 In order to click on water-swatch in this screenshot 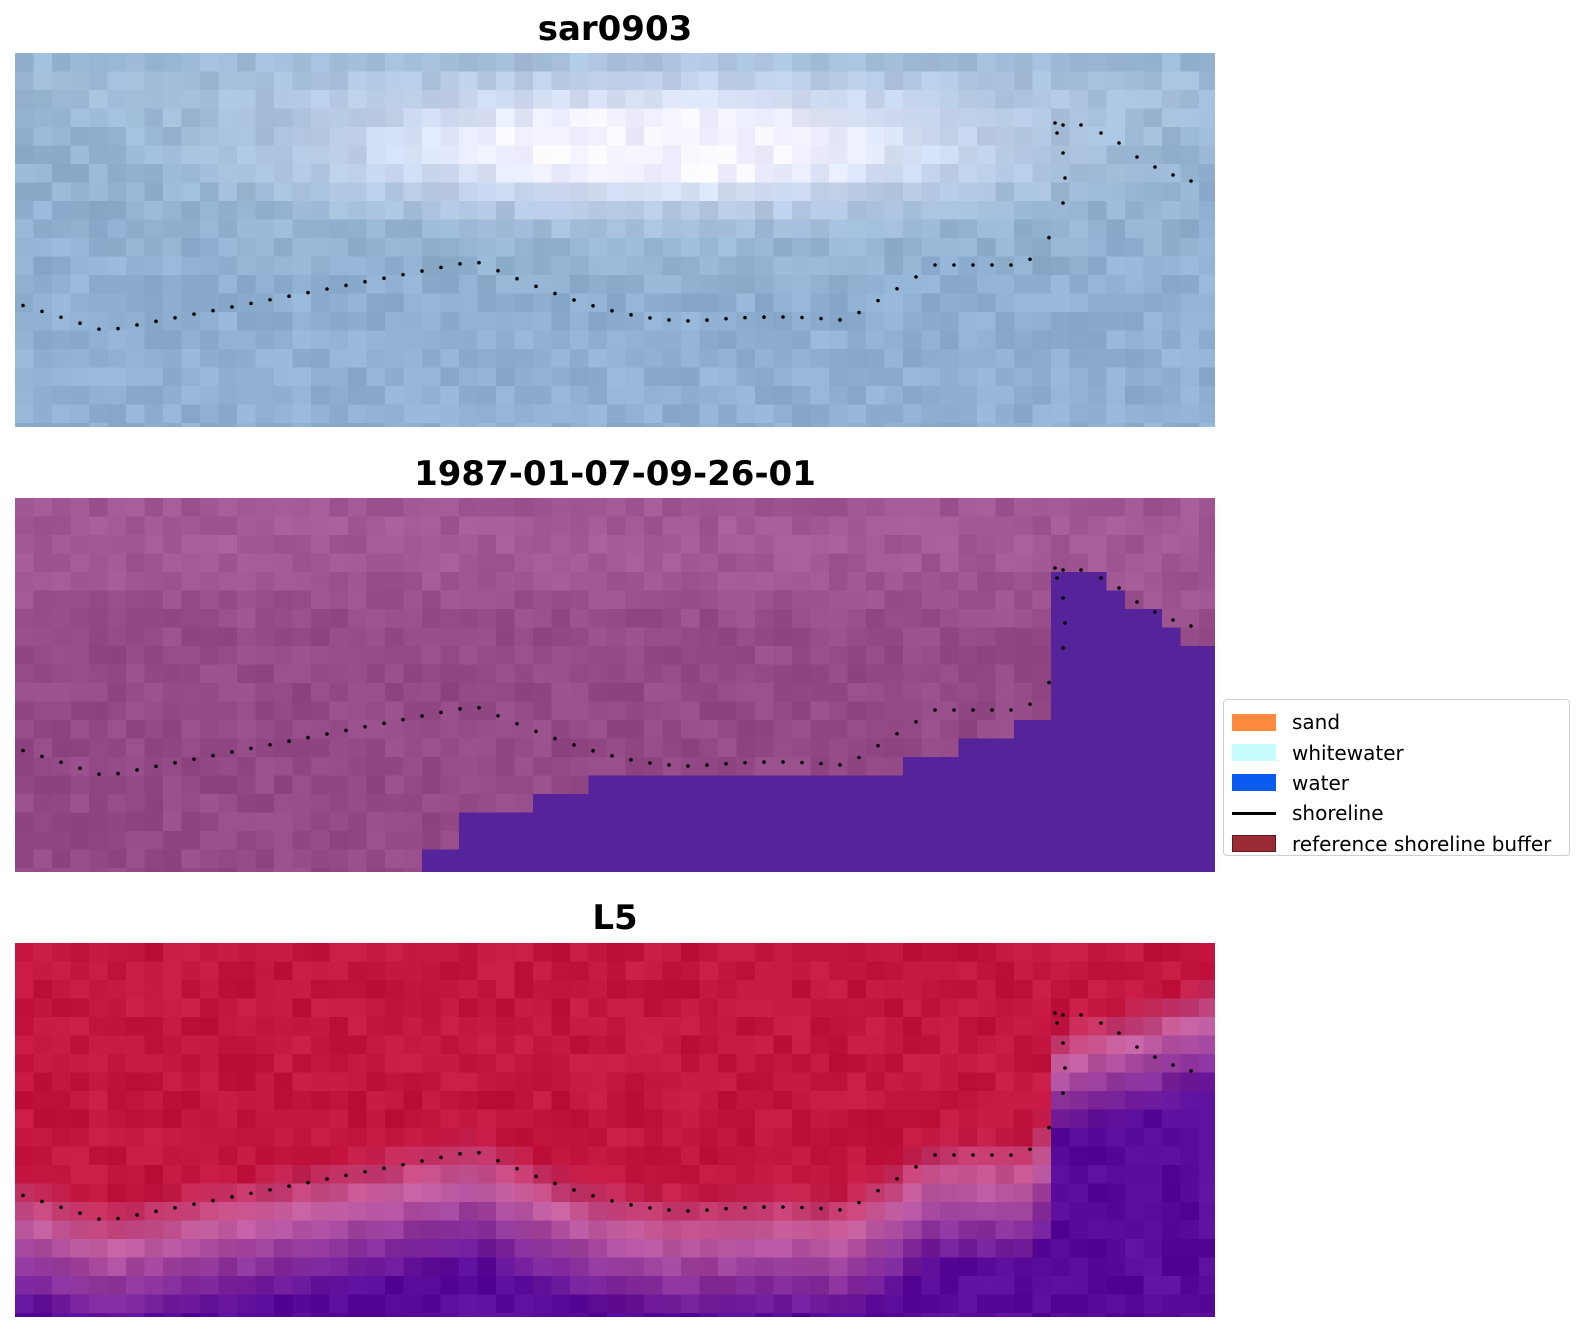, I will do `click(1254, 783)`.